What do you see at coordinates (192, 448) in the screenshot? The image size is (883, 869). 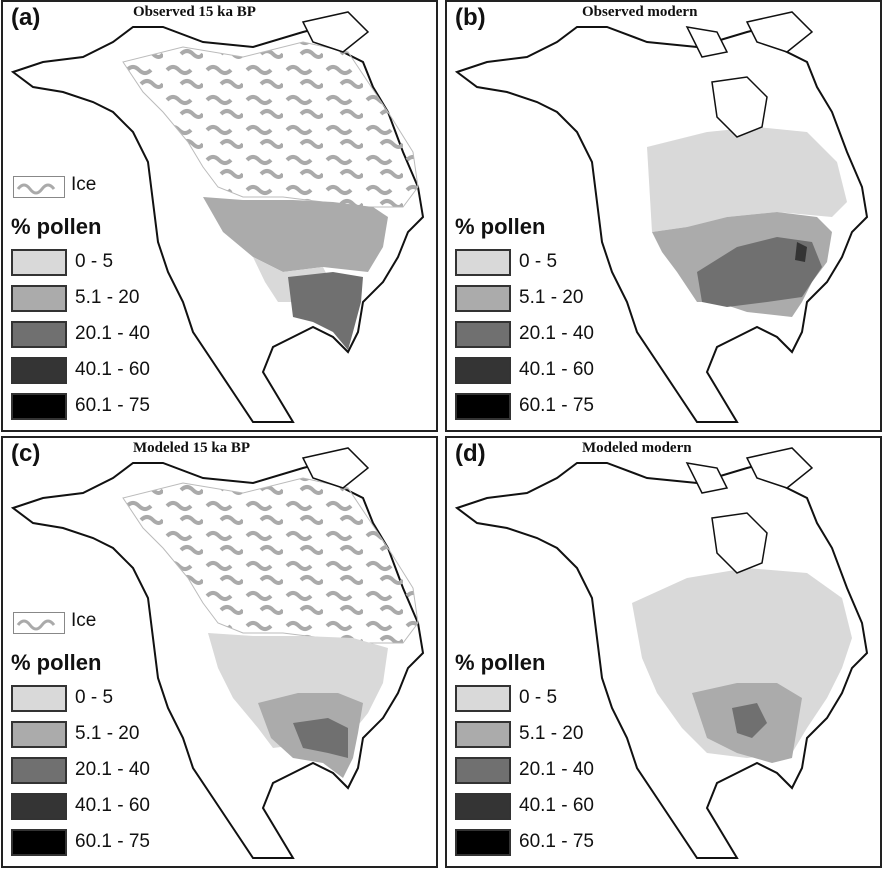 I see `panel-title: Modeled 15 ka BP` at bounding box center [192, 448].